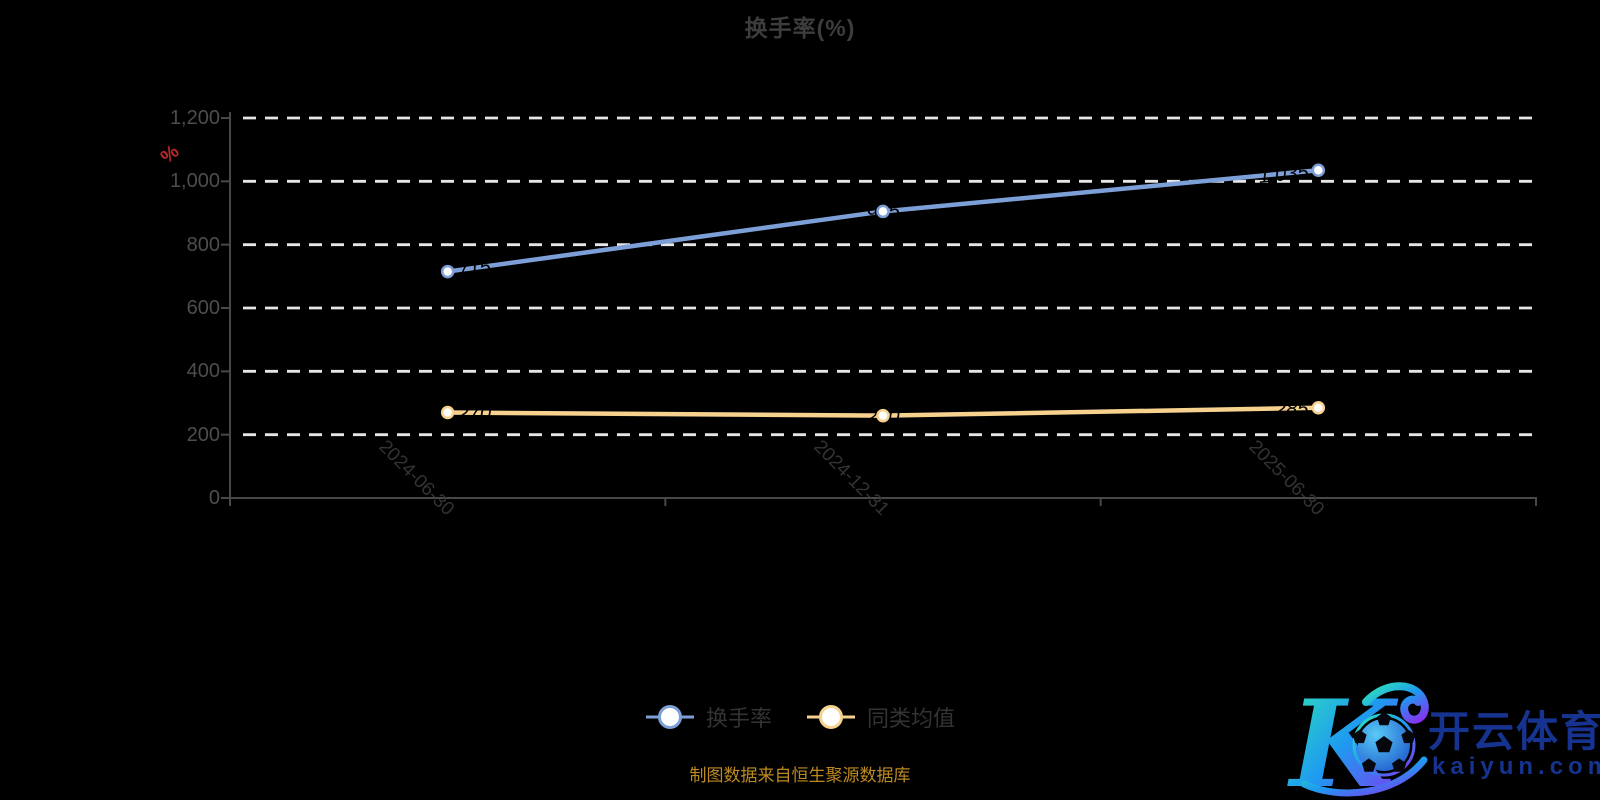  I want to click on y-axis-label: 0, so click(214, 498).